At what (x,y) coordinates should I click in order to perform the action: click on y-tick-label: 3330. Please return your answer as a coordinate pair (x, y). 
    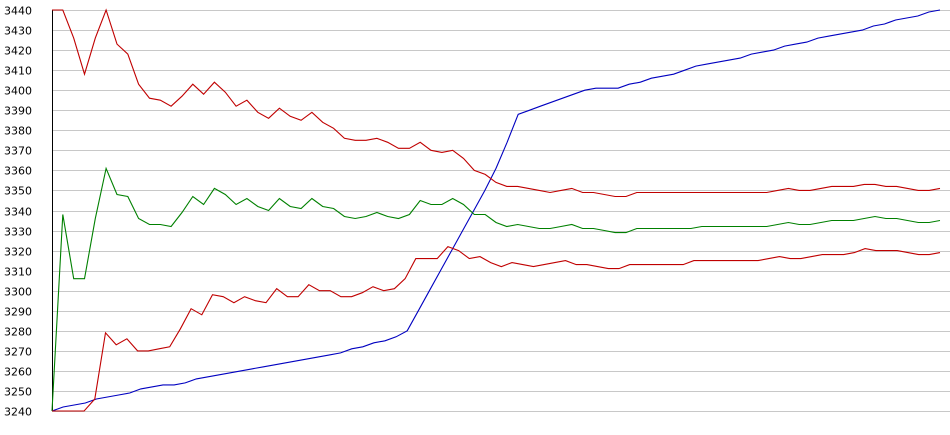
    Looking at the image, I should click on (18, 232).